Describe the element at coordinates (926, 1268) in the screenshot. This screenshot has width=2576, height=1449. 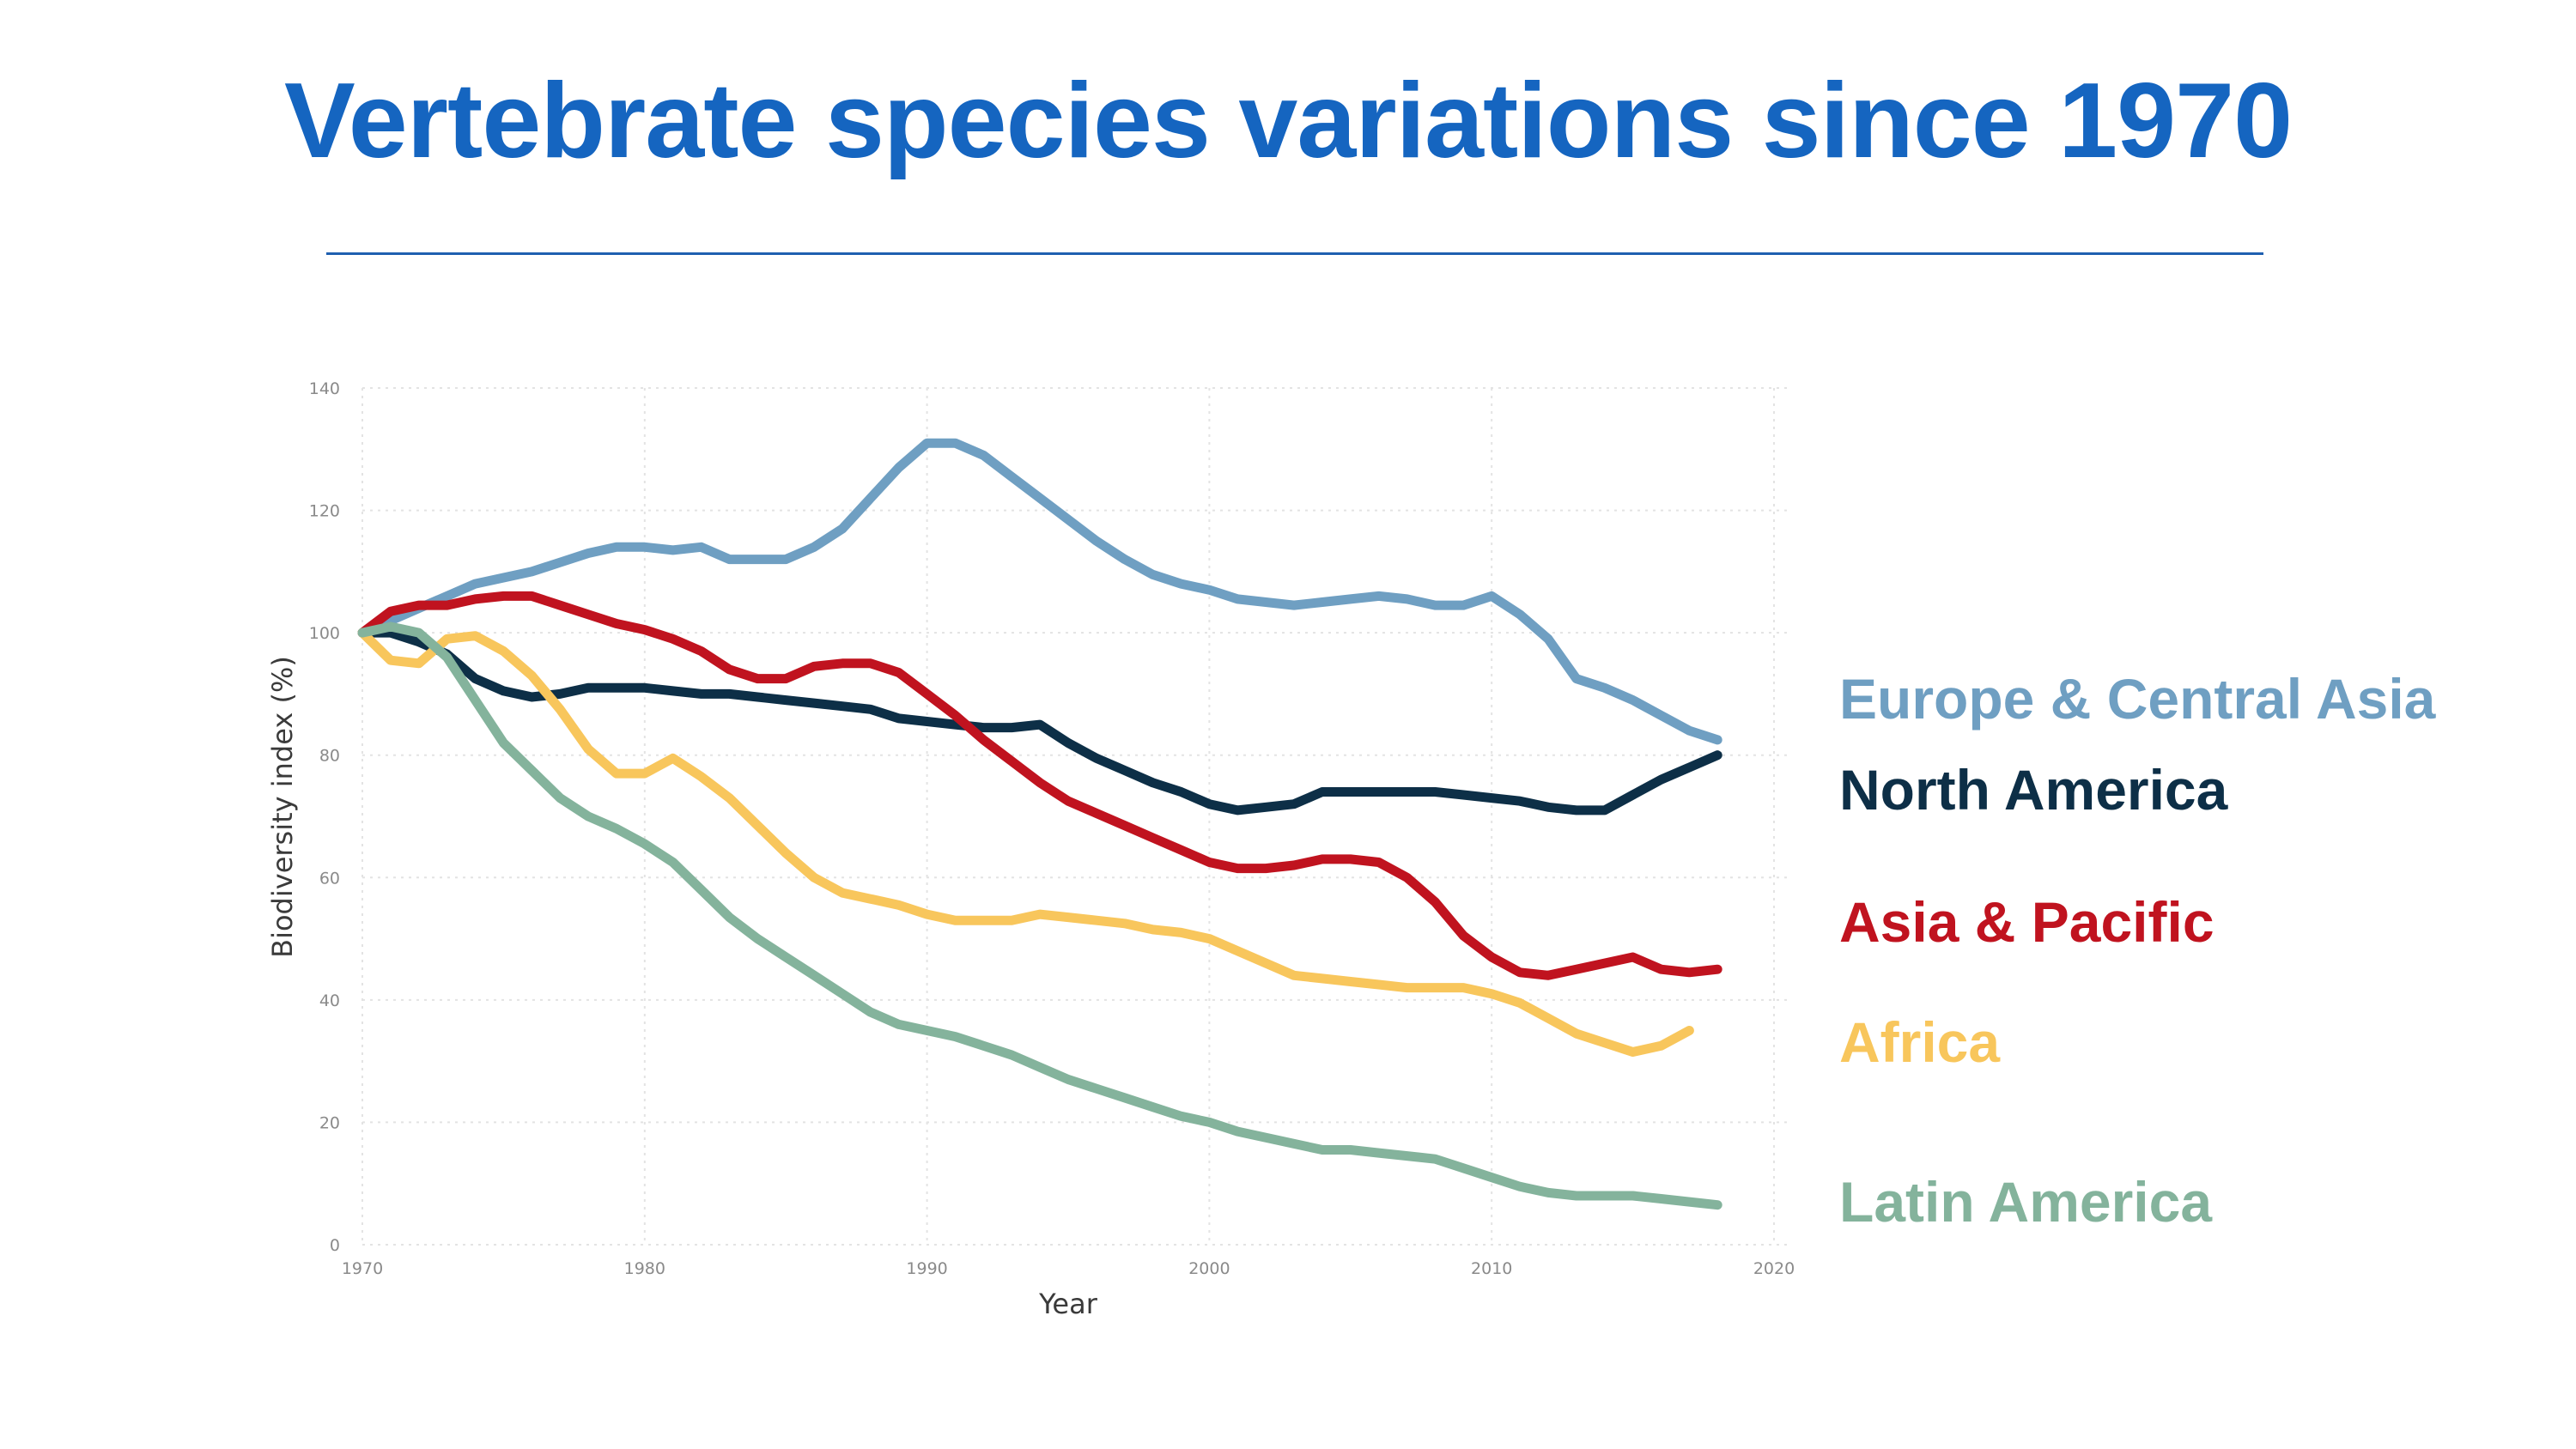
I see `x-tick-label: 1990` at that location.